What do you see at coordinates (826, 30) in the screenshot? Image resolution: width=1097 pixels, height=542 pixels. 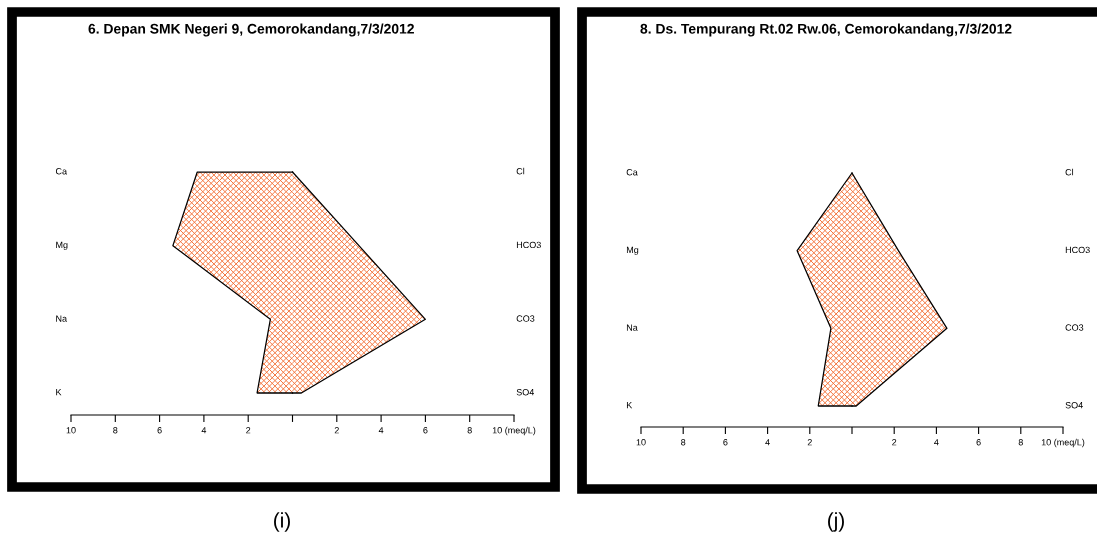 I see `chart-title: 8. Ds. Tempurang Rt.02 Rw.06, Cemorokandang,7/3/2012` at bounding box center [826, 30].